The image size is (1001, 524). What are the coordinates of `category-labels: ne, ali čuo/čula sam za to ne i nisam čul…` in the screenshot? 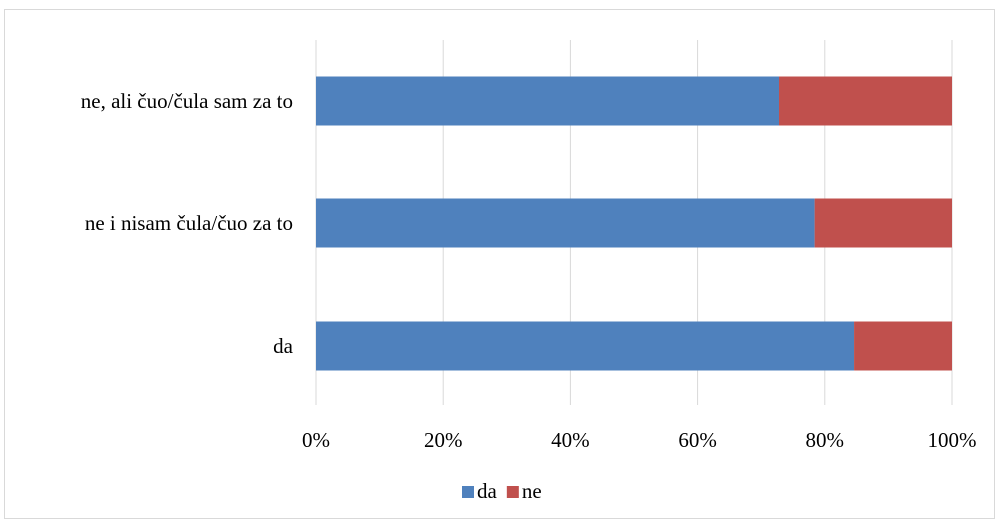 It's located at (187, 223).